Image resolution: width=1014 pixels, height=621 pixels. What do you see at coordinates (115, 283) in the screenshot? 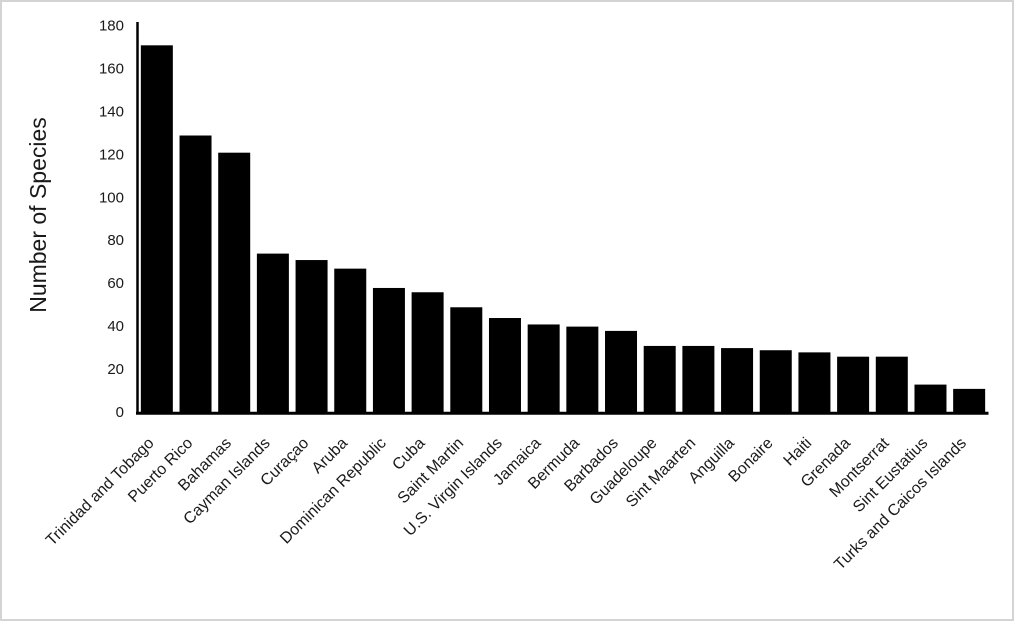
I see `y-tick-label-60: 60` at bounding box center [115, 283].